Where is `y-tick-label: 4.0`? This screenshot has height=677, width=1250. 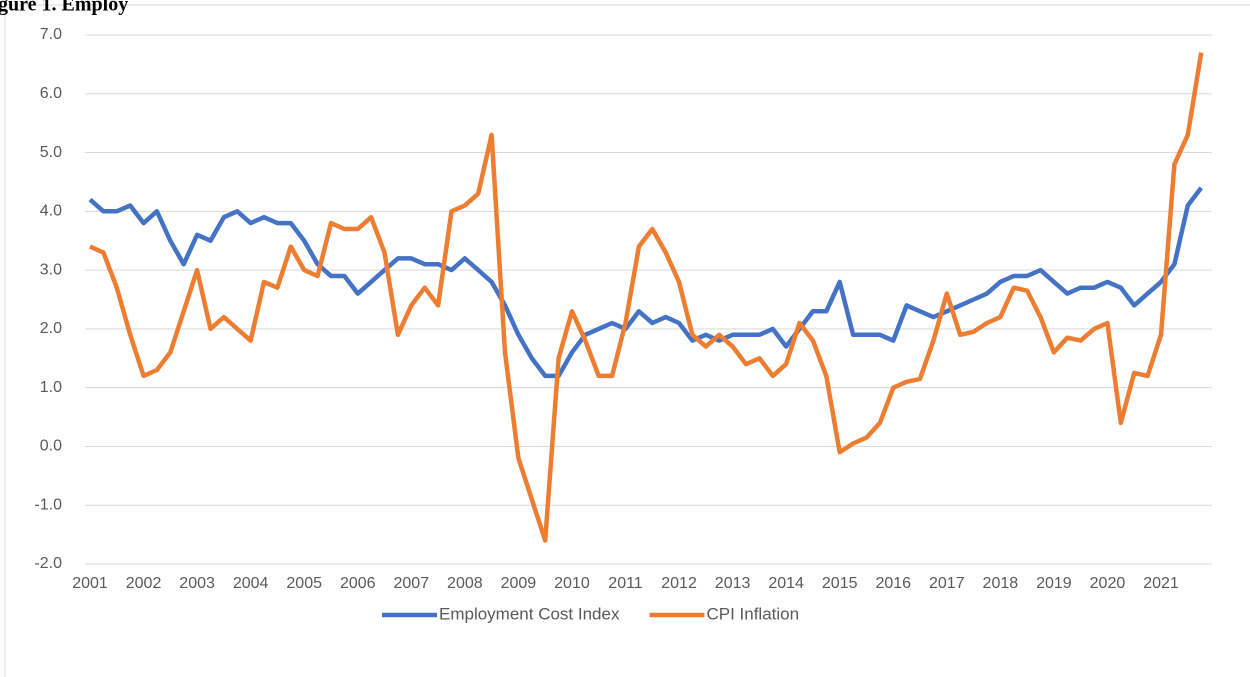 y-tick-label: 4.0 is located at coordinates (51, 211).